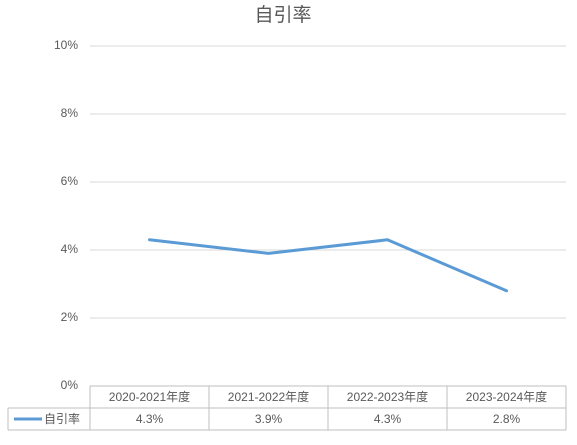 This screenshot has width=577, height=445. Describe the element at coordinates (70, 181) in the screenshot. I see `y-tick-label: 6%` at that location.